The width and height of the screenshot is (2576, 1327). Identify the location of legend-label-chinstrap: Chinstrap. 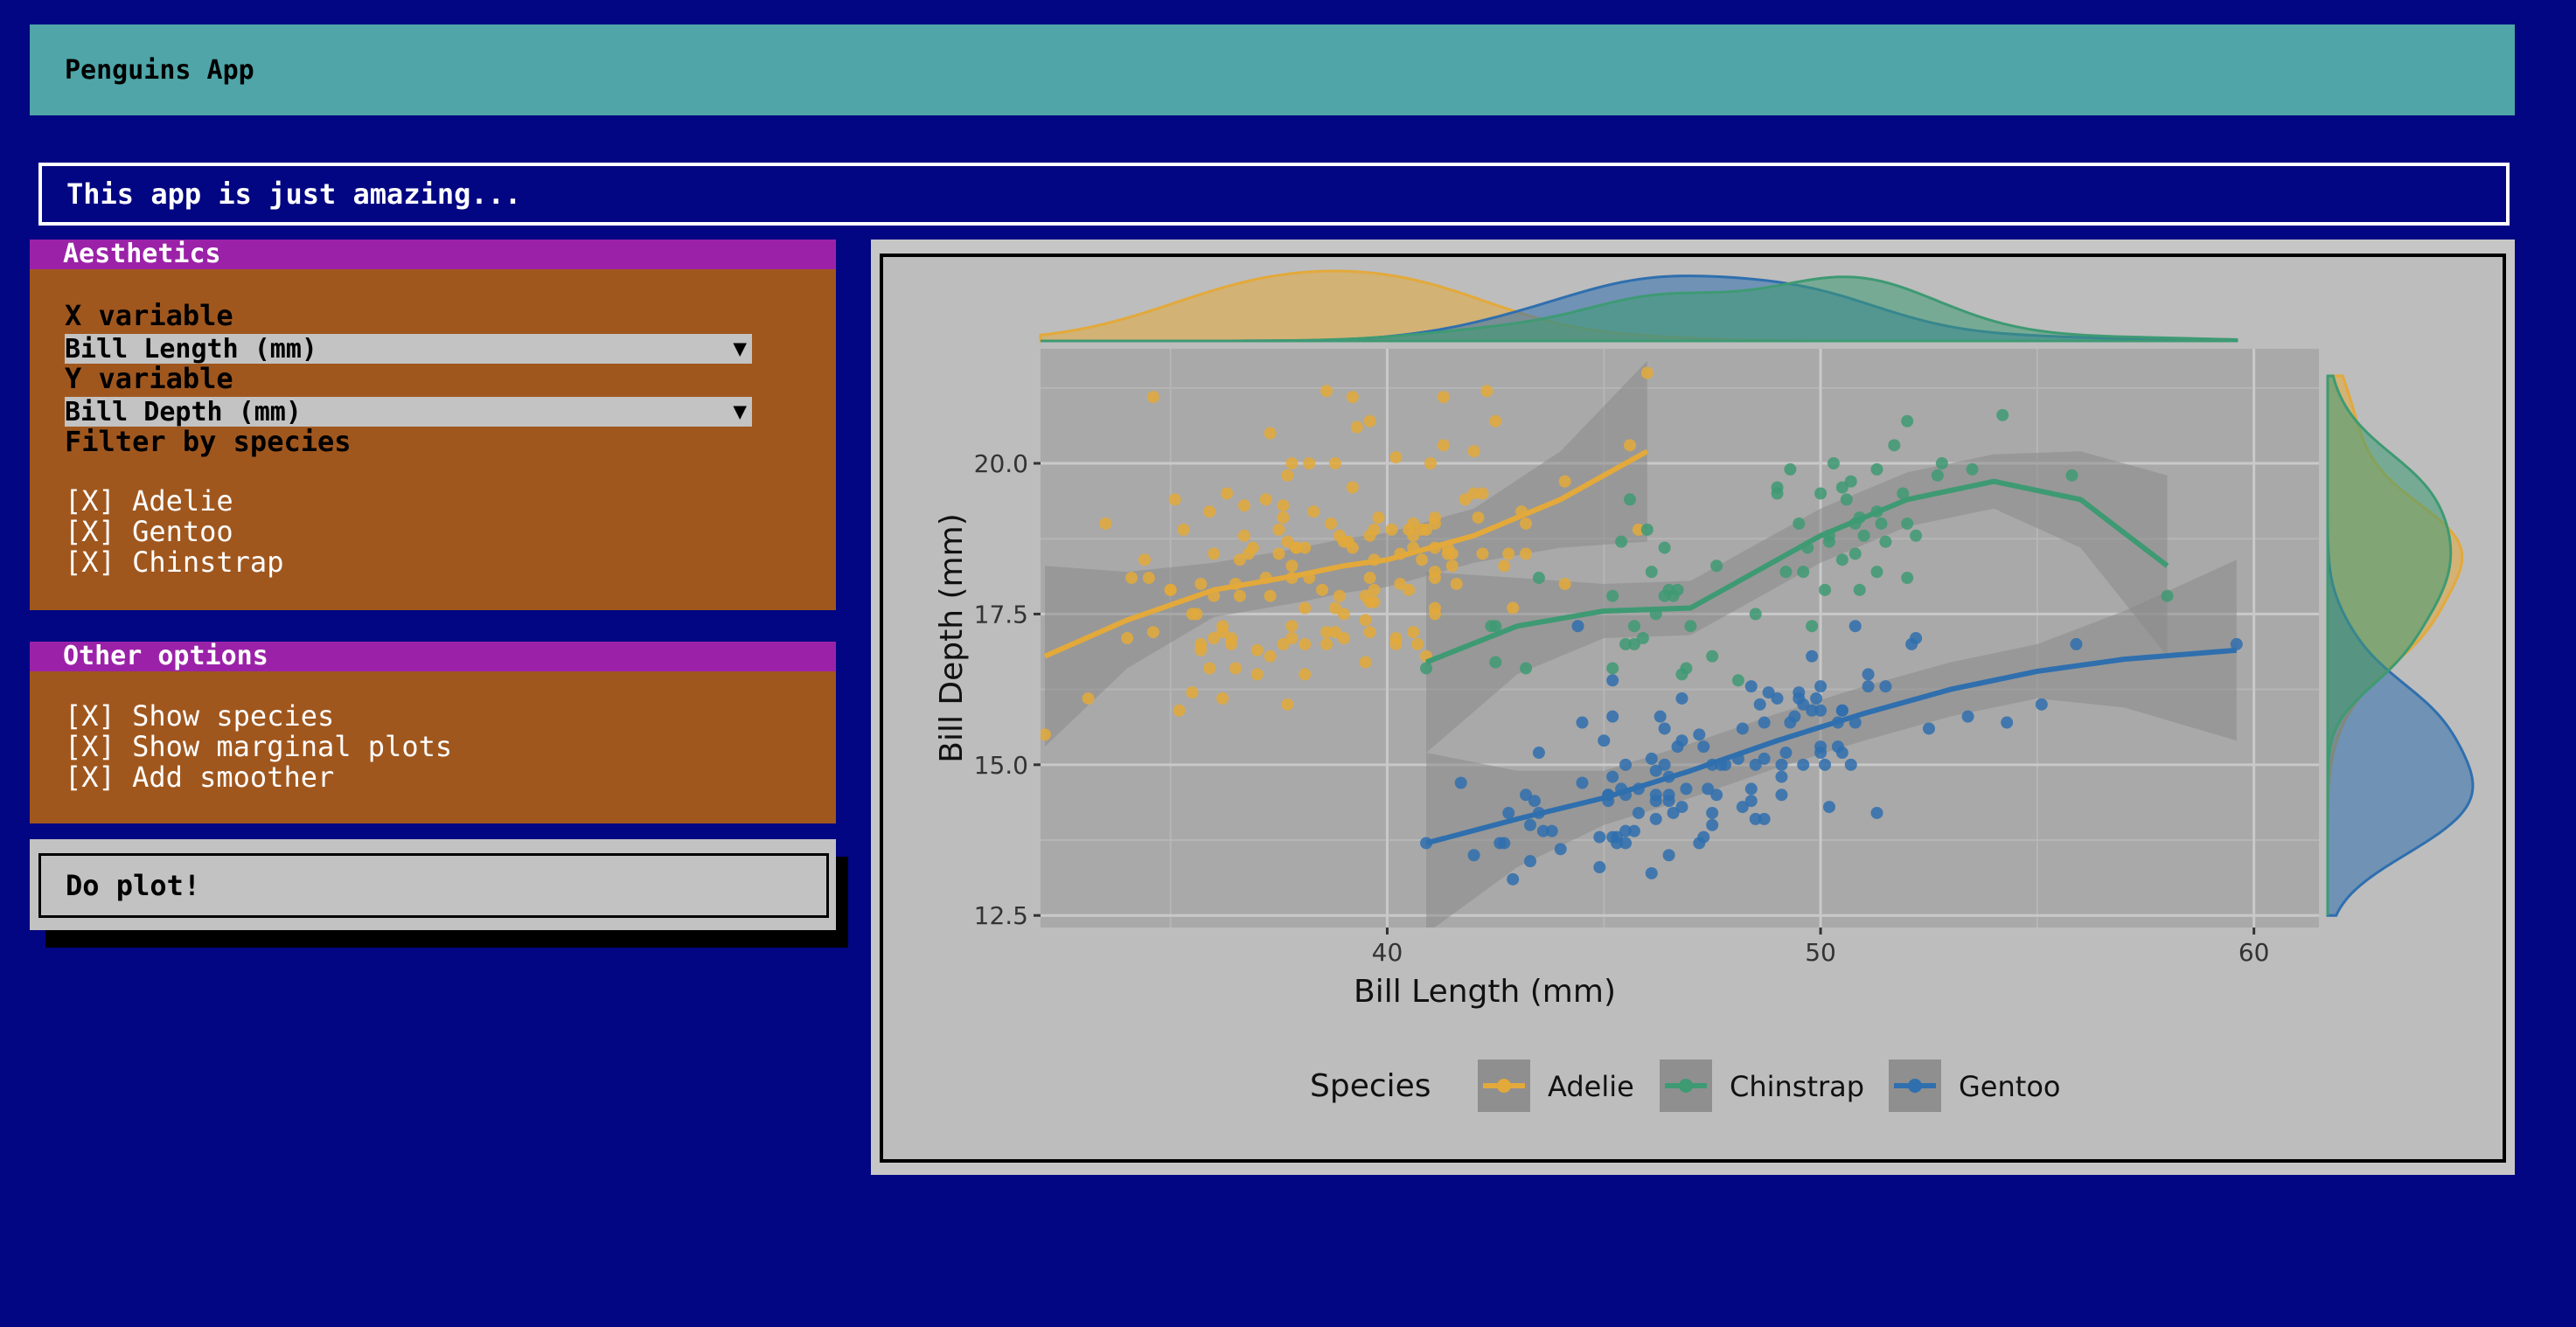
(1797, 1086).